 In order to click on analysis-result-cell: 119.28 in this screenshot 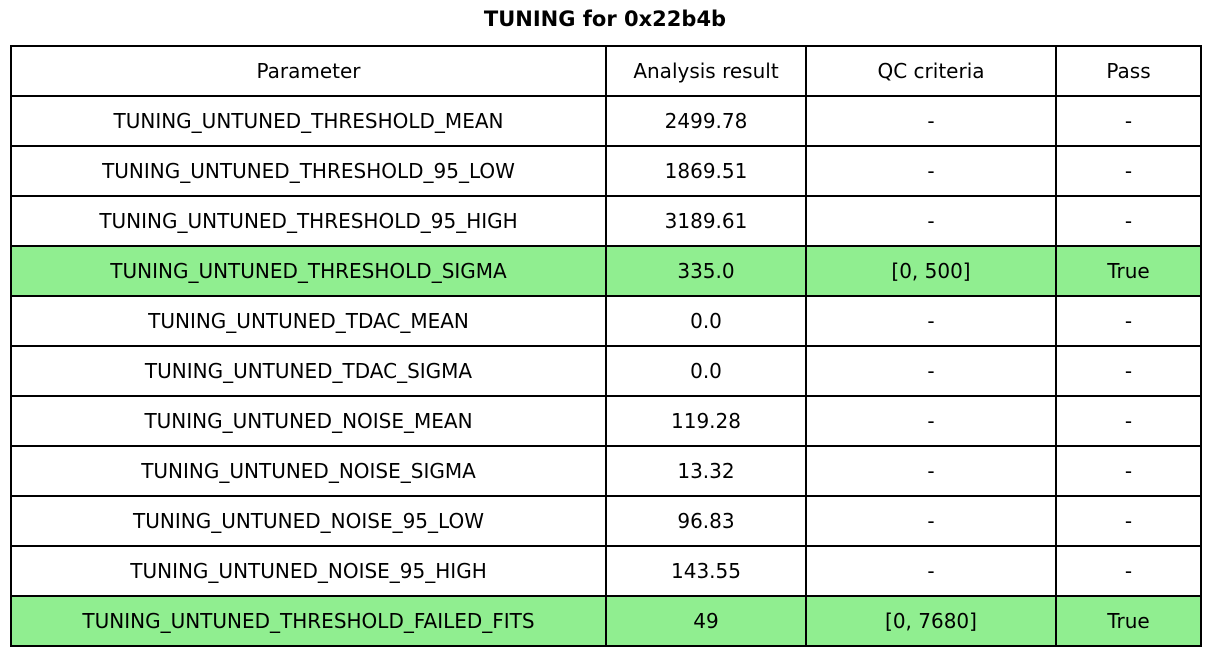, I will do `click(706, 421)`.